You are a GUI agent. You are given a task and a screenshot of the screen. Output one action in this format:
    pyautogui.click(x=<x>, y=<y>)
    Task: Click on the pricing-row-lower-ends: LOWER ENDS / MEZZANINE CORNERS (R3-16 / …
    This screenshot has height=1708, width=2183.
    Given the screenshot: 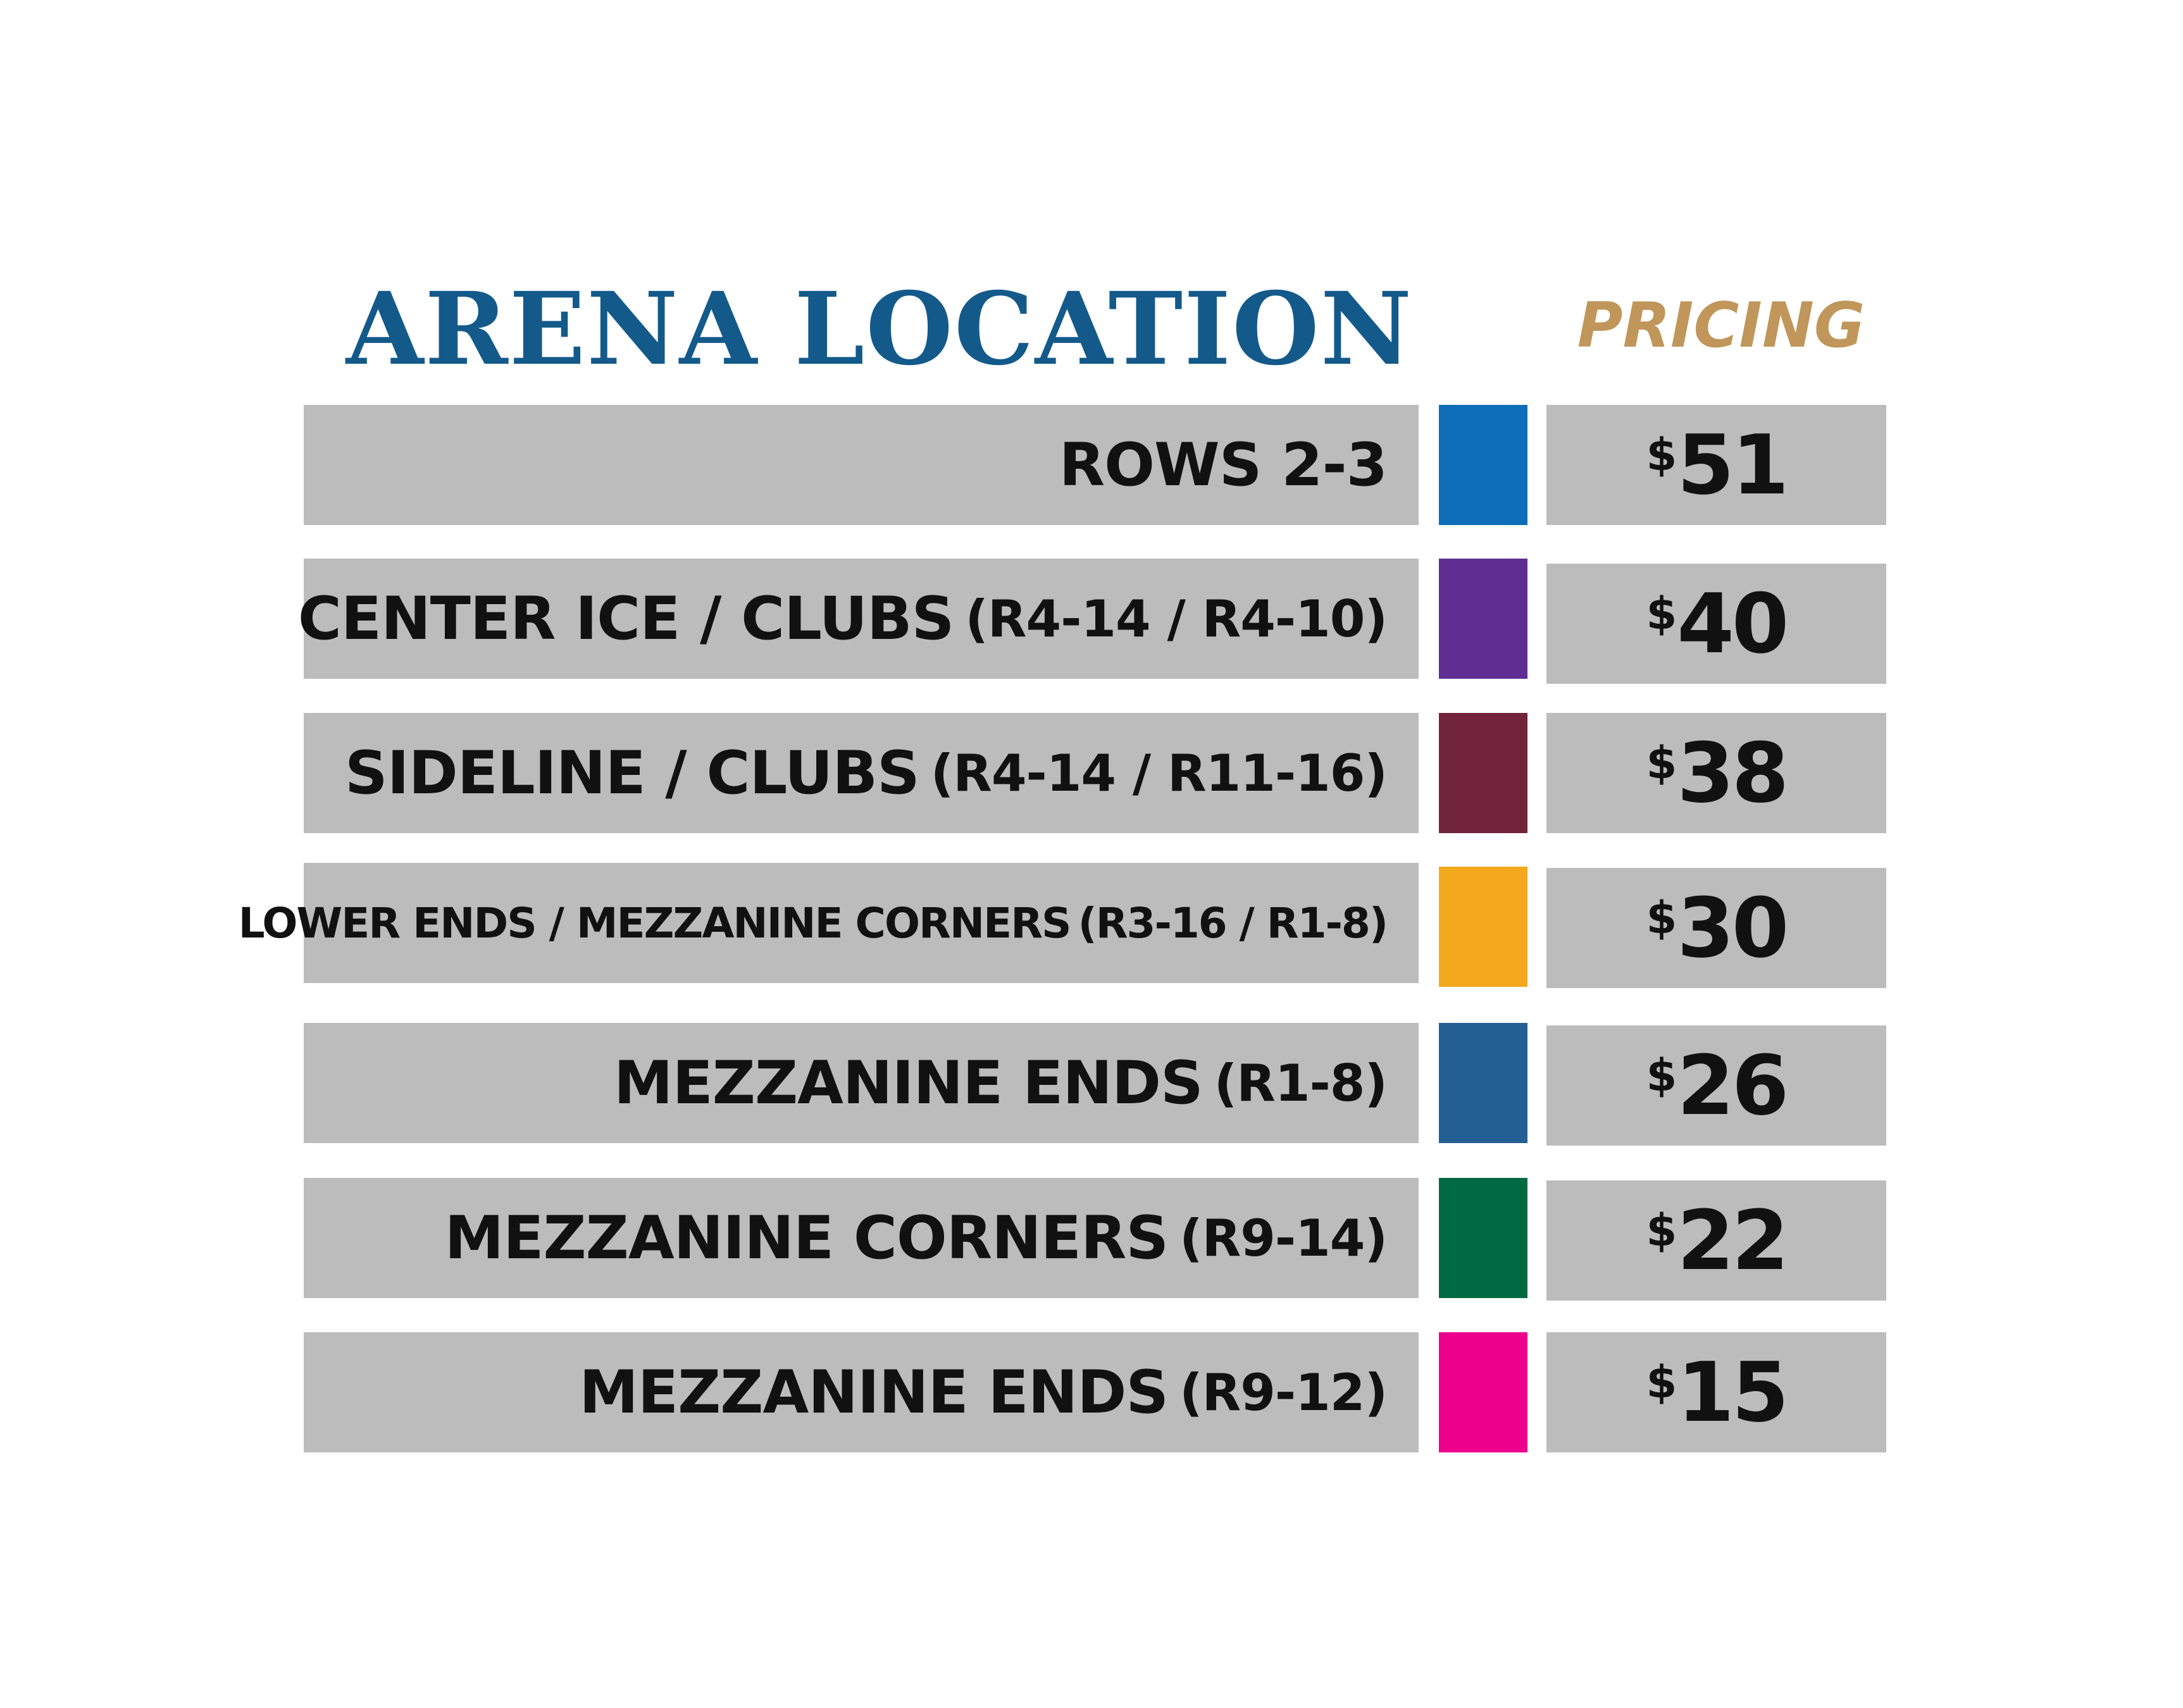 What is the action you would take?
    pyautogui.click(x=1091, y=925)
    